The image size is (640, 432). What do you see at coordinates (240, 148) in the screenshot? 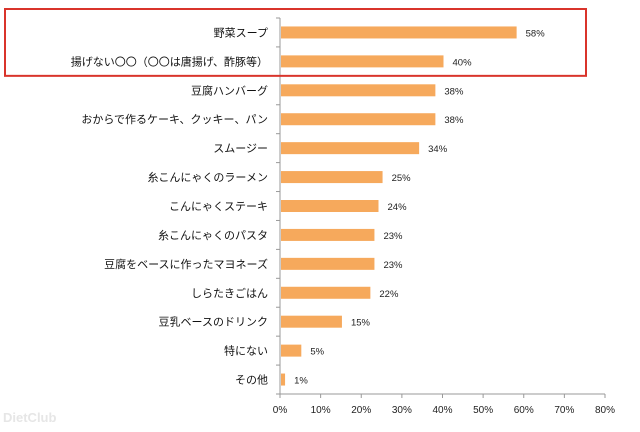
I see `category-label: スムージー` at bounding box center [240, 148].